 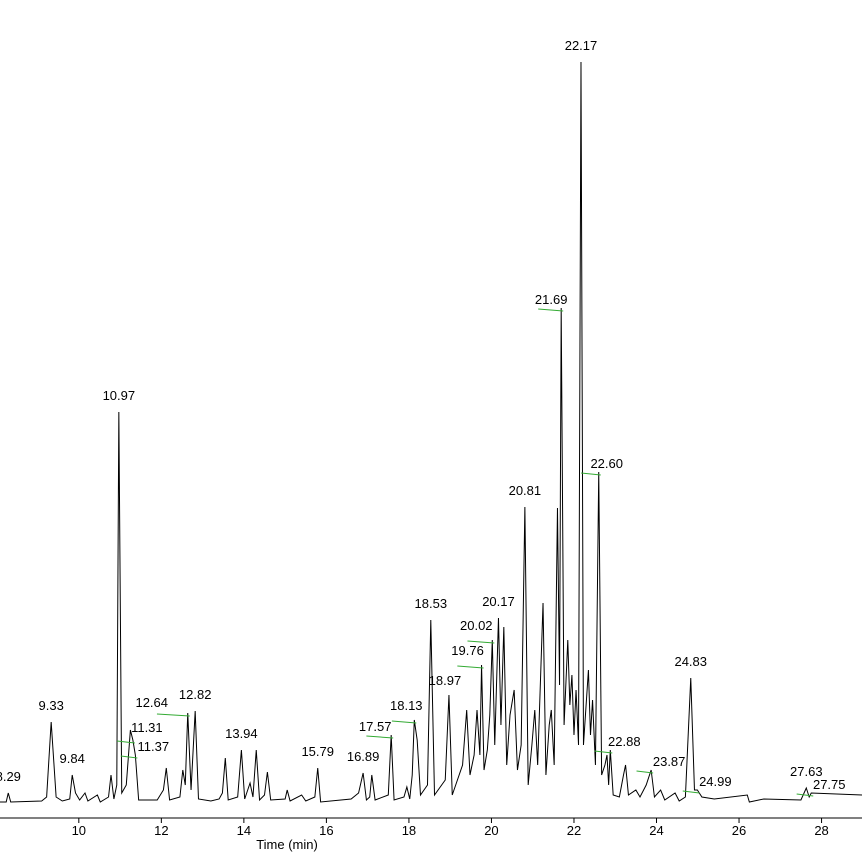 What do you see at coordinates (581, 45) in the screenshot?
I see `peak-label: 22.17` at bounding box center [581, 45].